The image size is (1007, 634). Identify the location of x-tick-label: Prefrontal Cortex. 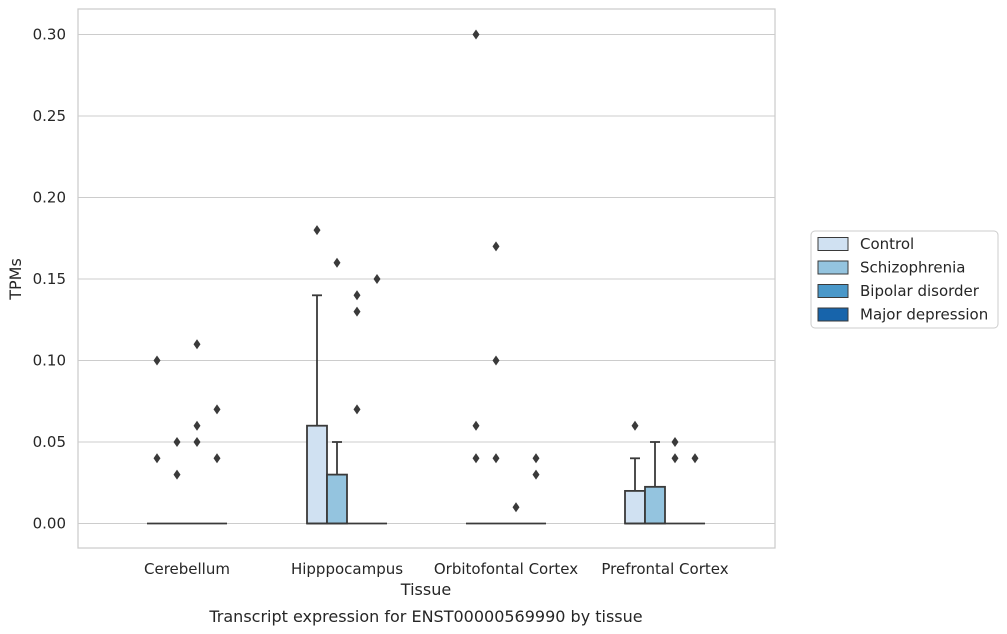
(664, 569).